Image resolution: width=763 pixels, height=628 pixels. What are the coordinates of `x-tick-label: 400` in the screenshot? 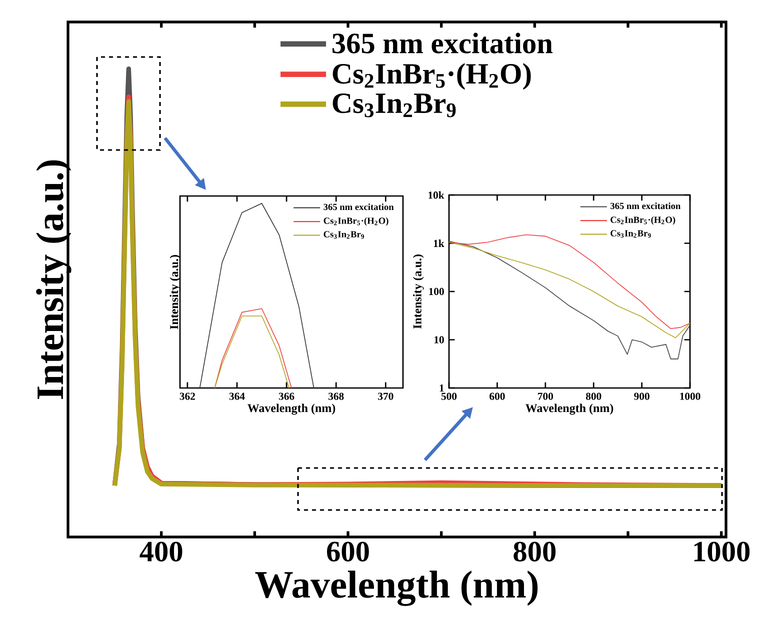 It's located at (161, 552).